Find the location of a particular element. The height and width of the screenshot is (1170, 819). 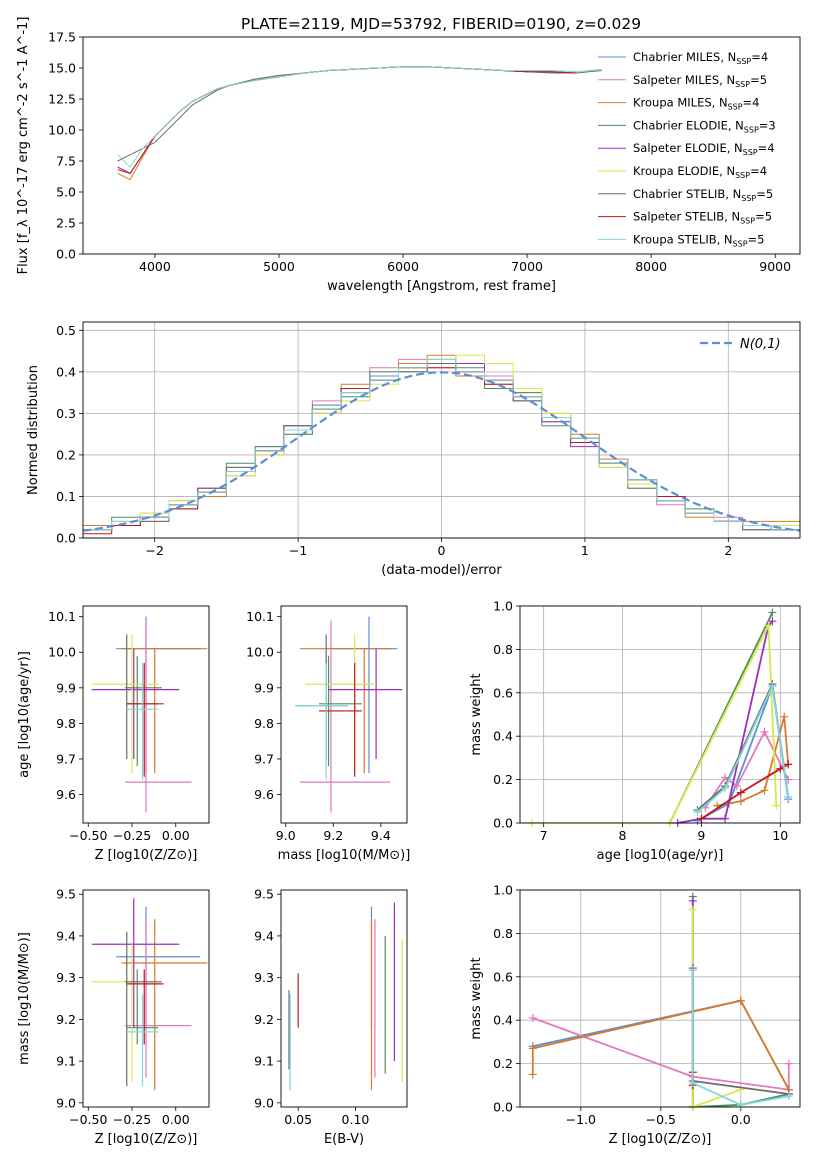

y-tick-label: 9.2 is located at coordinates (66, 1019).